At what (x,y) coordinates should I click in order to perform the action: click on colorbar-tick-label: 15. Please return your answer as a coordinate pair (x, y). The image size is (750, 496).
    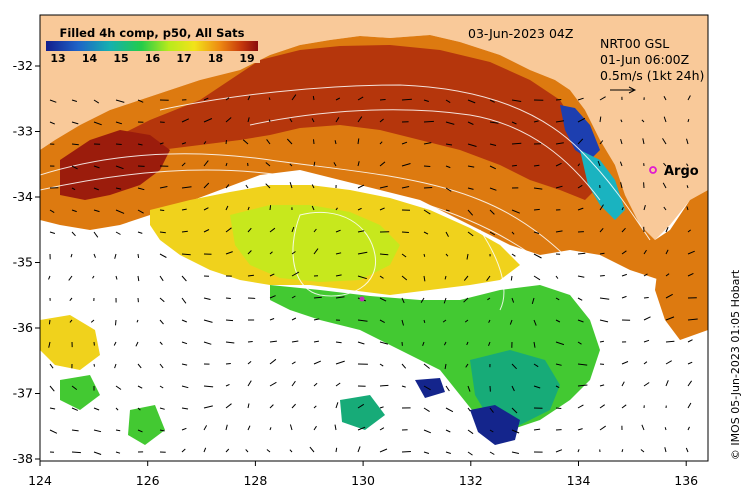
    Looking at the image, I should click on (120, 58).